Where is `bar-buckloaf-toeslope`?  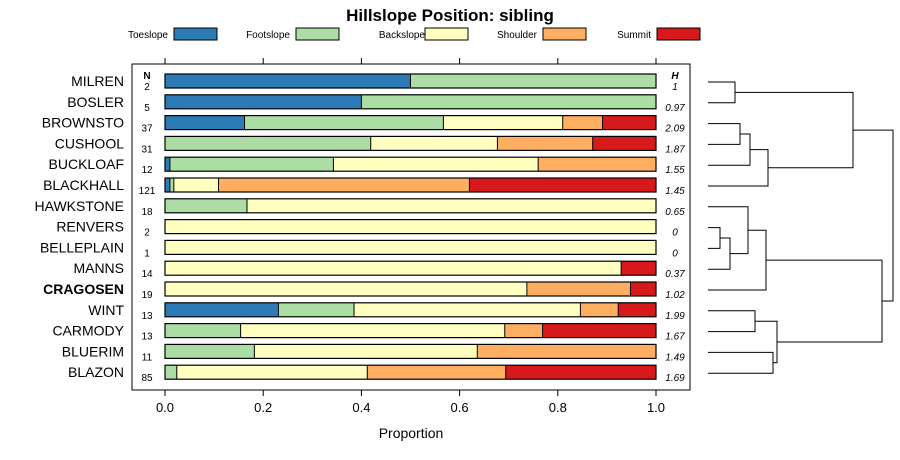 bar-buckloaf-toeslope is located at coordinates (167, 164).